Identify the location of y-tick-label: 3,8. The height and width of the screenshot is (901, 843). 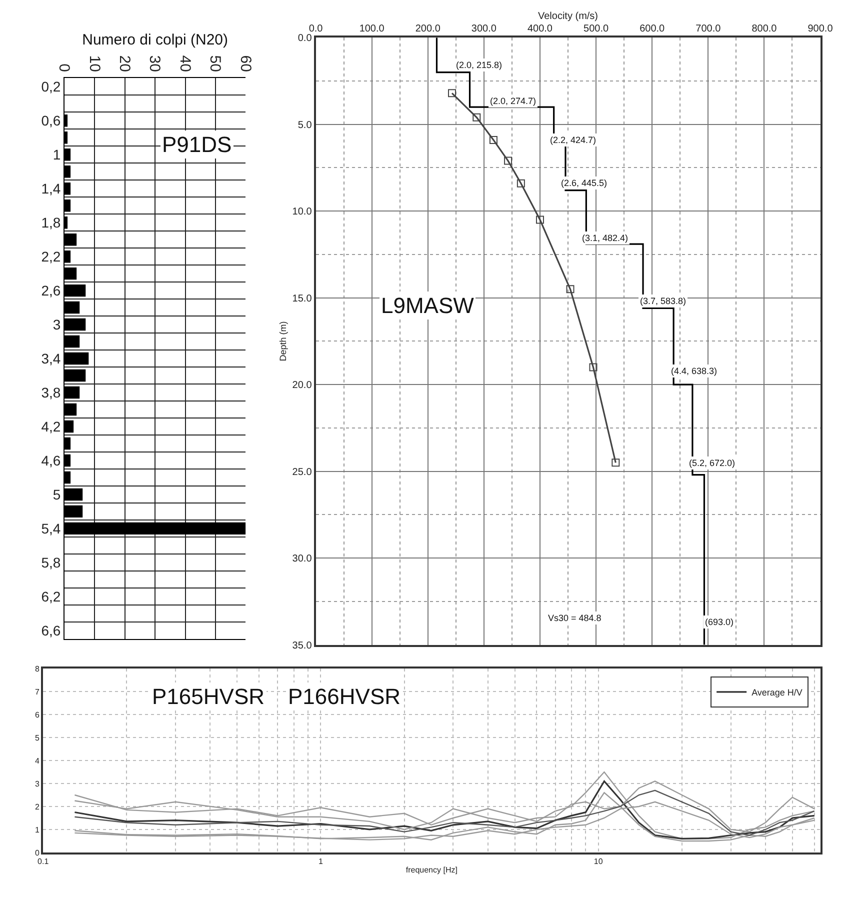
(51, 392).